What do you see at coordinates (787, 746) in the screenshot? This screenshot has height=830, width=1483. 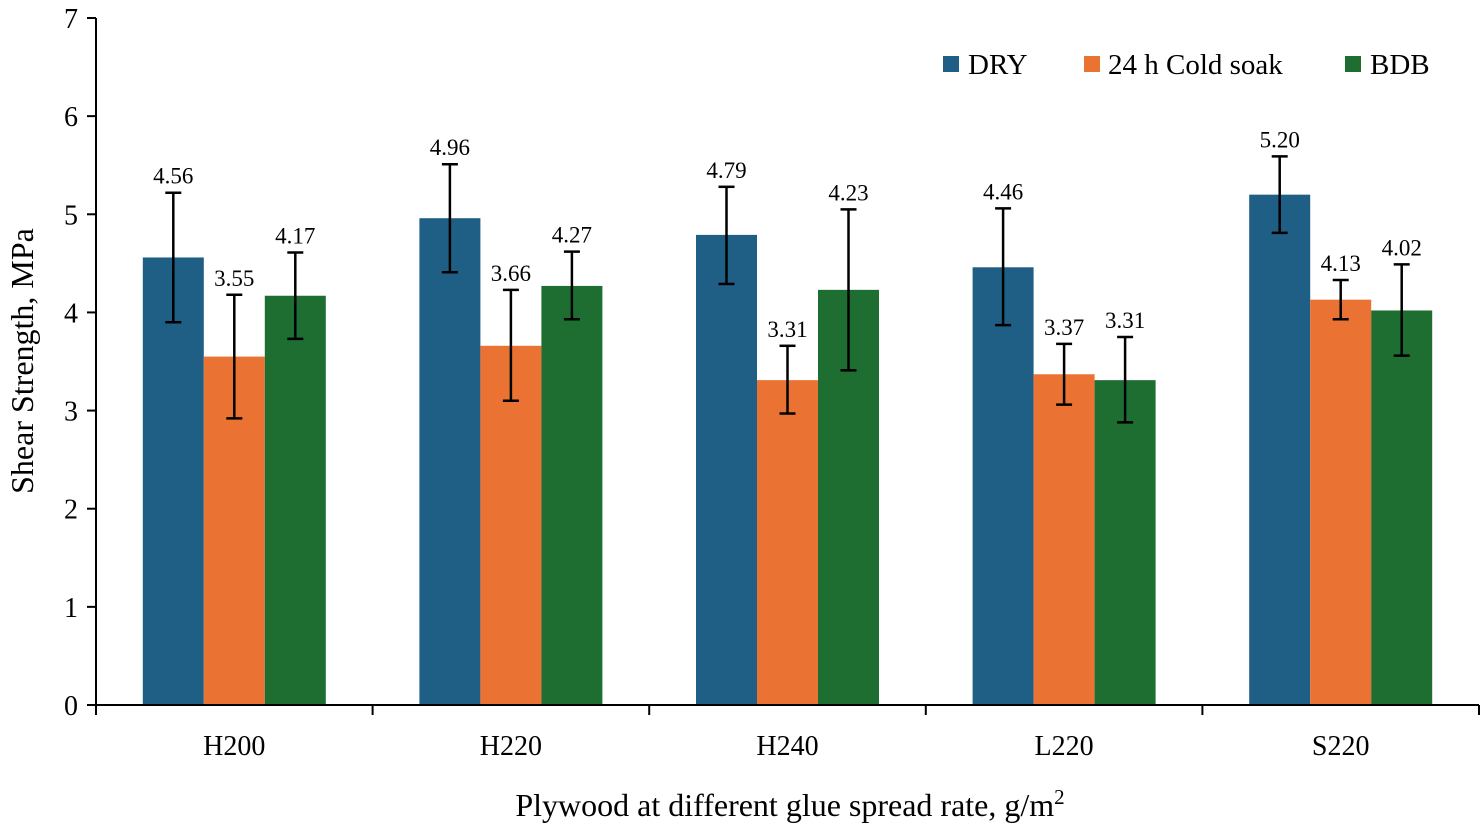 I see `x-category-label: H240` at bounding box center [787, 746].